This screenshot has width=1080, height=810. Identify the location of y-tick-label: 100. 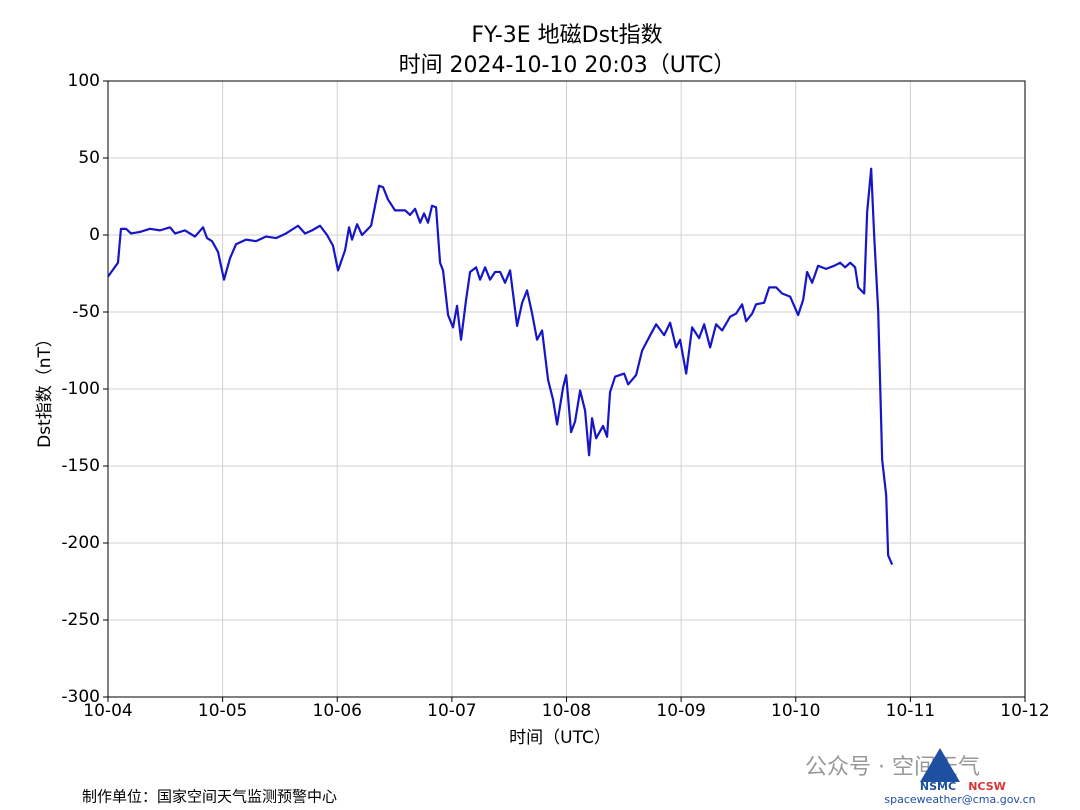
(84, 81).